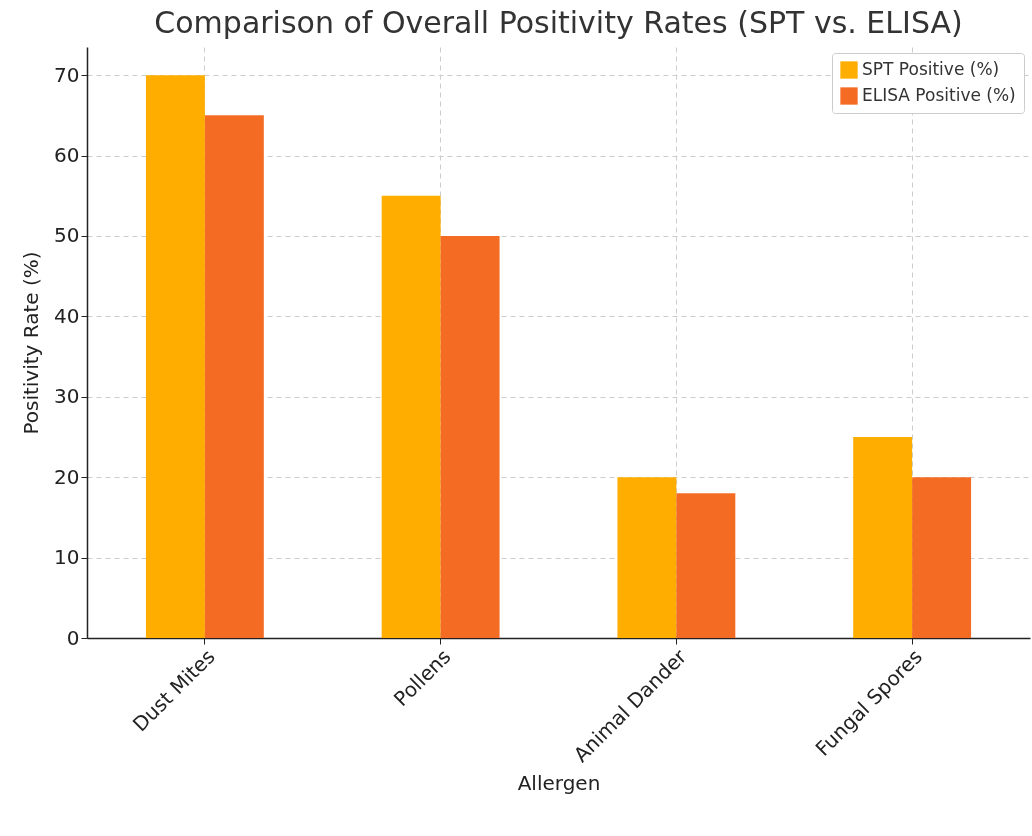 This screenshot has height=836, width=1032. I want to click on y-tick-label: 70, so click(67, 74).